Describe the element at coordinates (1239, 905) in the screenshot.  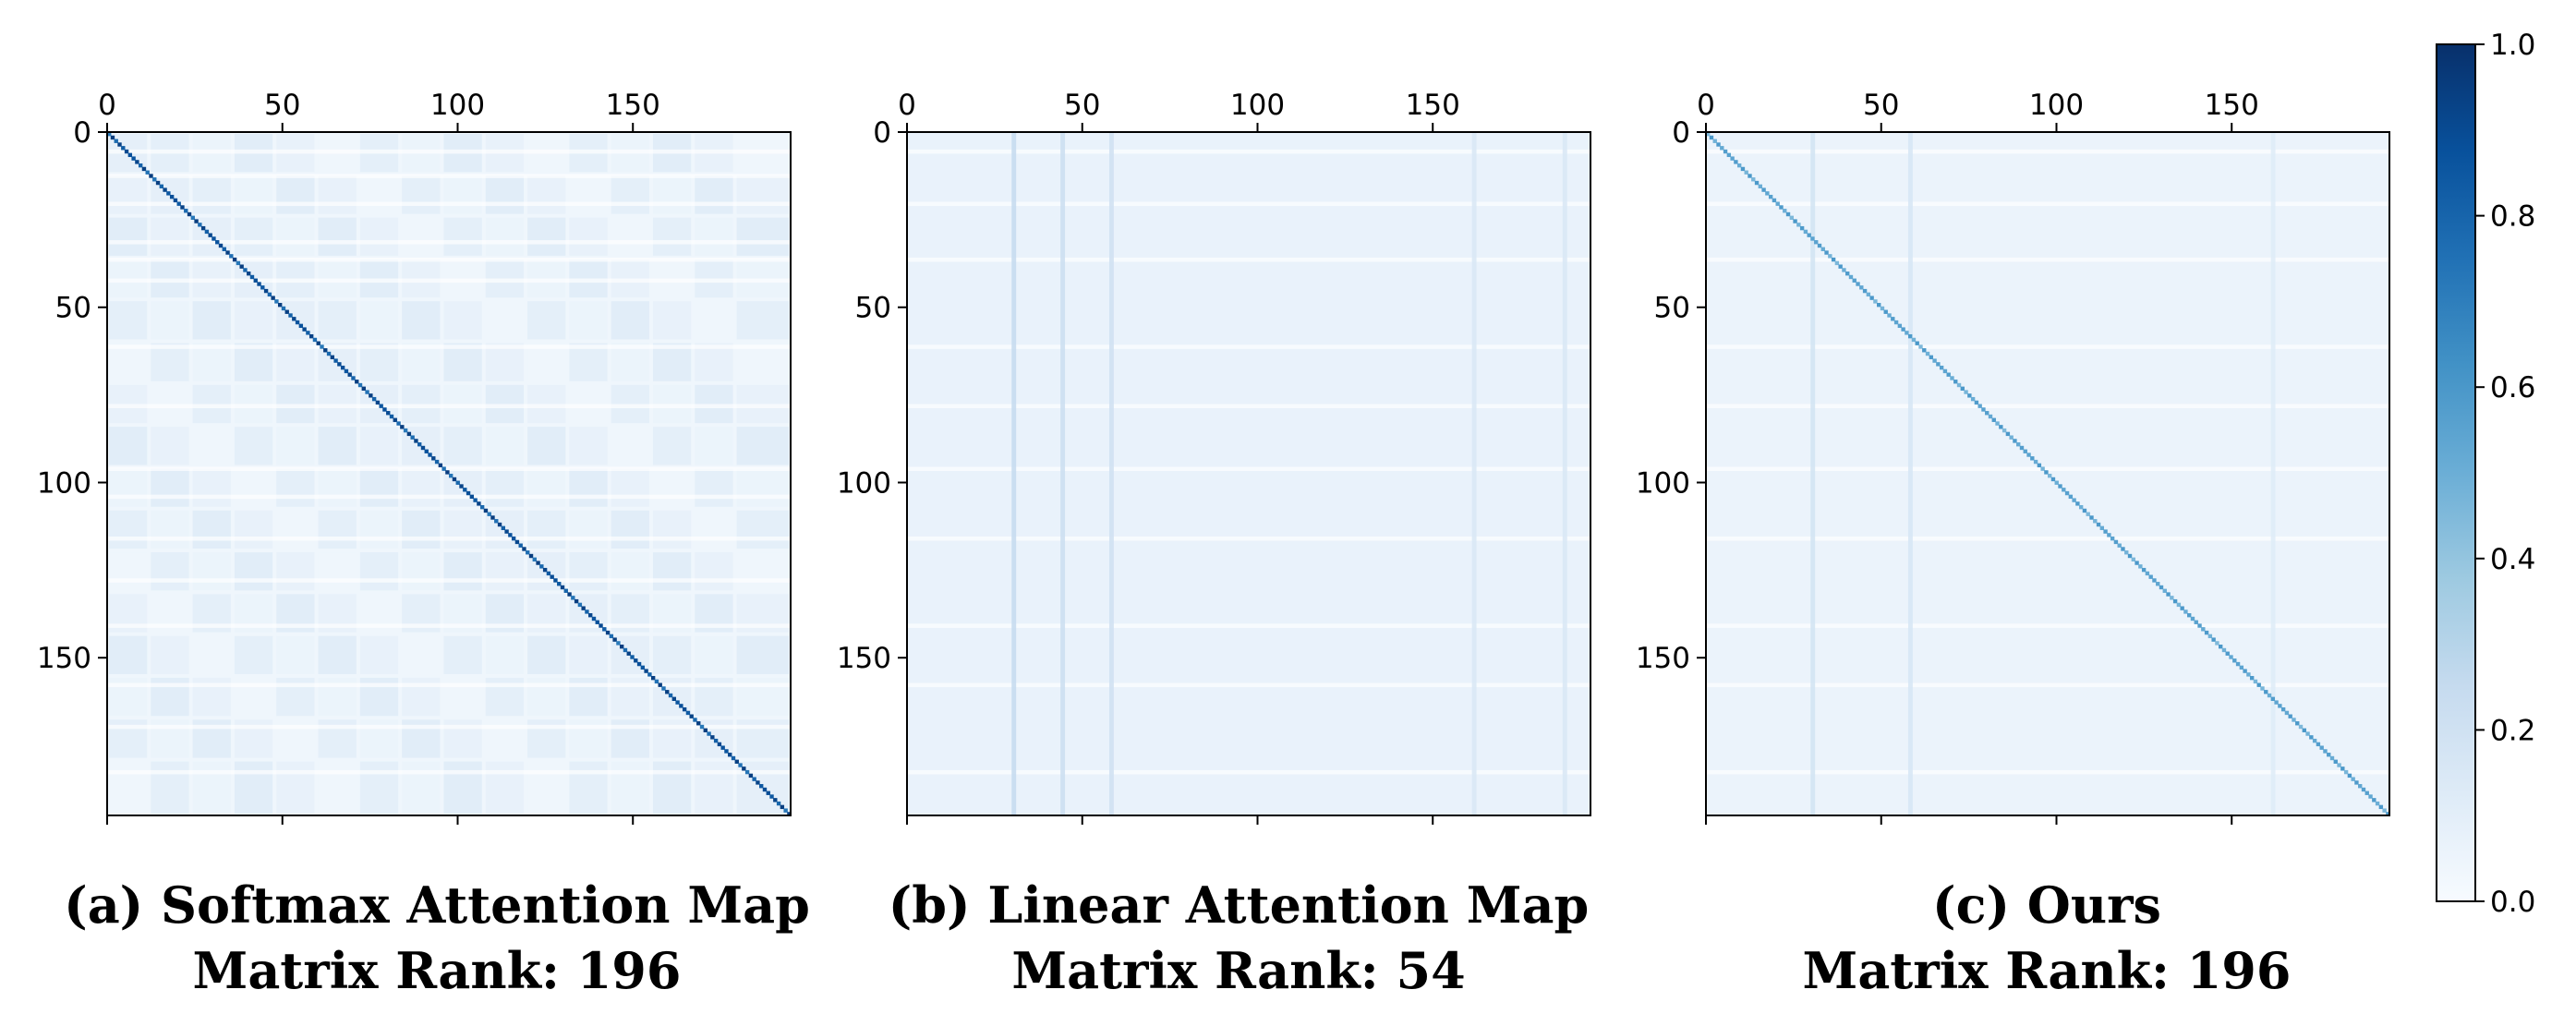
I see `caption-title-b: (b) Linear Attention Map` at that location.